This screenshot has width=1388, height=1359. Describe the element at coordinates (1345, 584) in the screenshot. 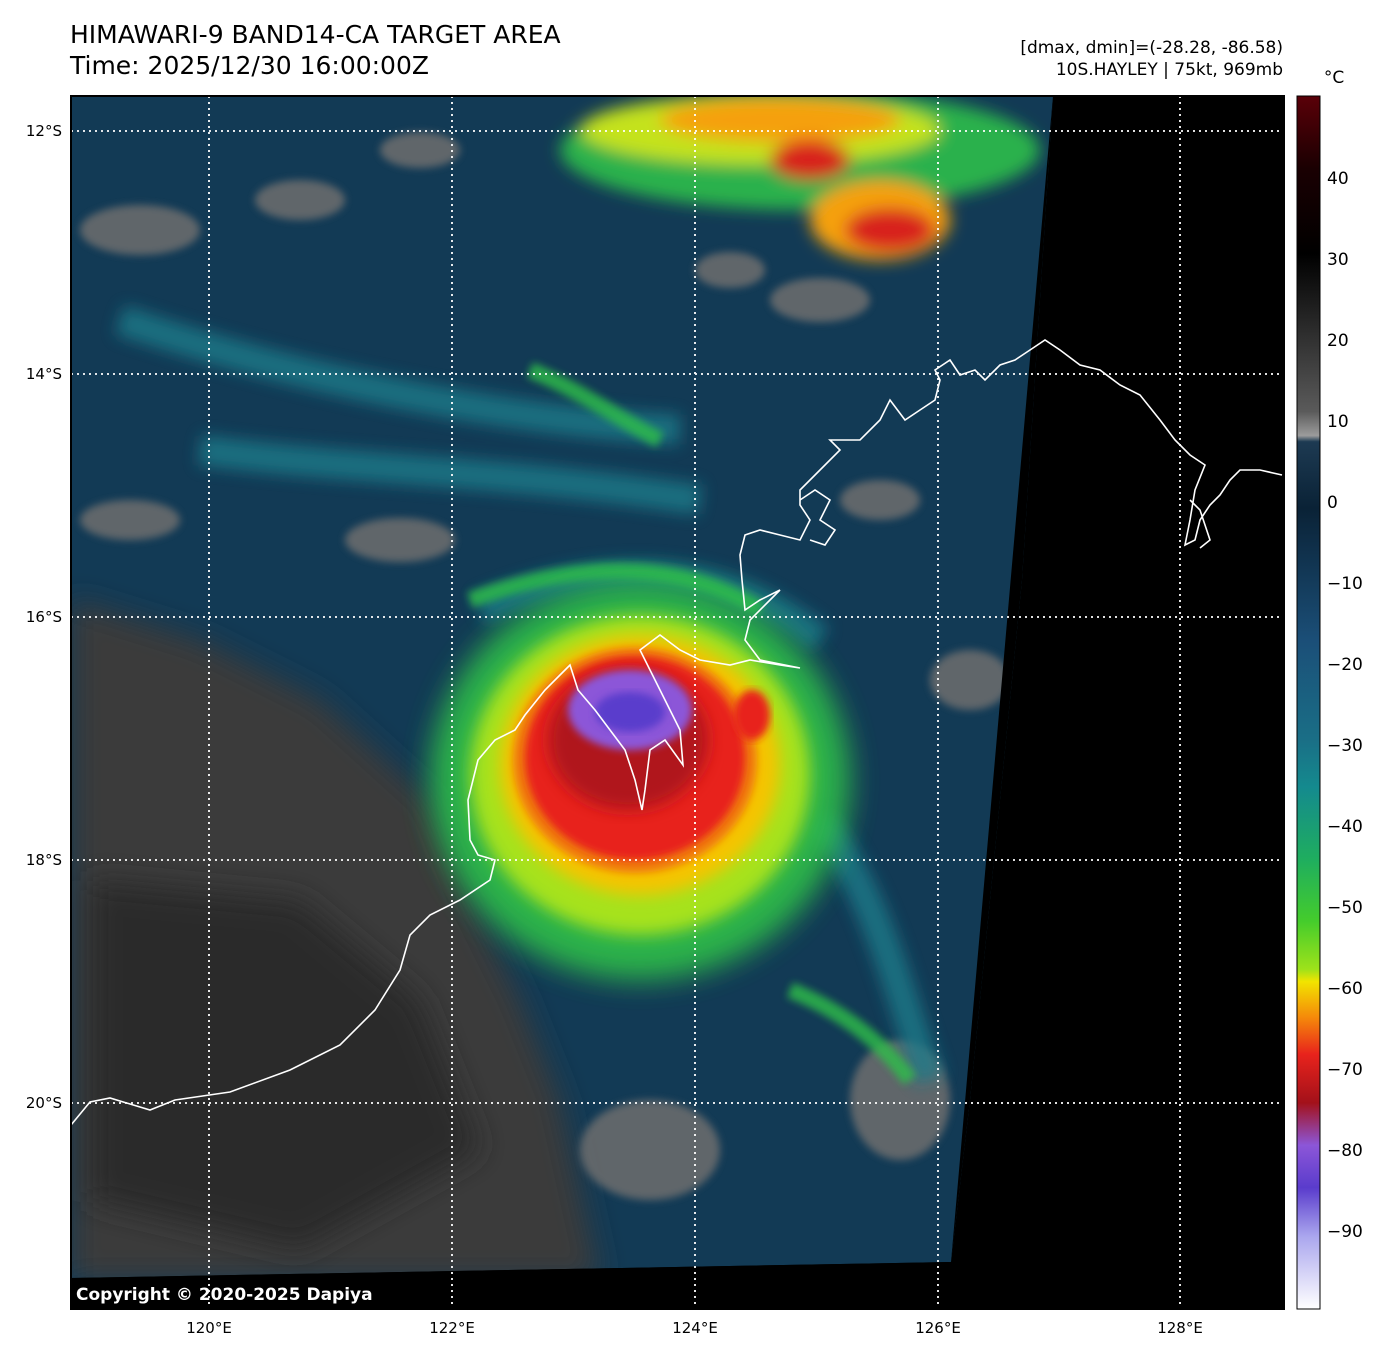

I see `cb-tick-minus10: −10` at that location.